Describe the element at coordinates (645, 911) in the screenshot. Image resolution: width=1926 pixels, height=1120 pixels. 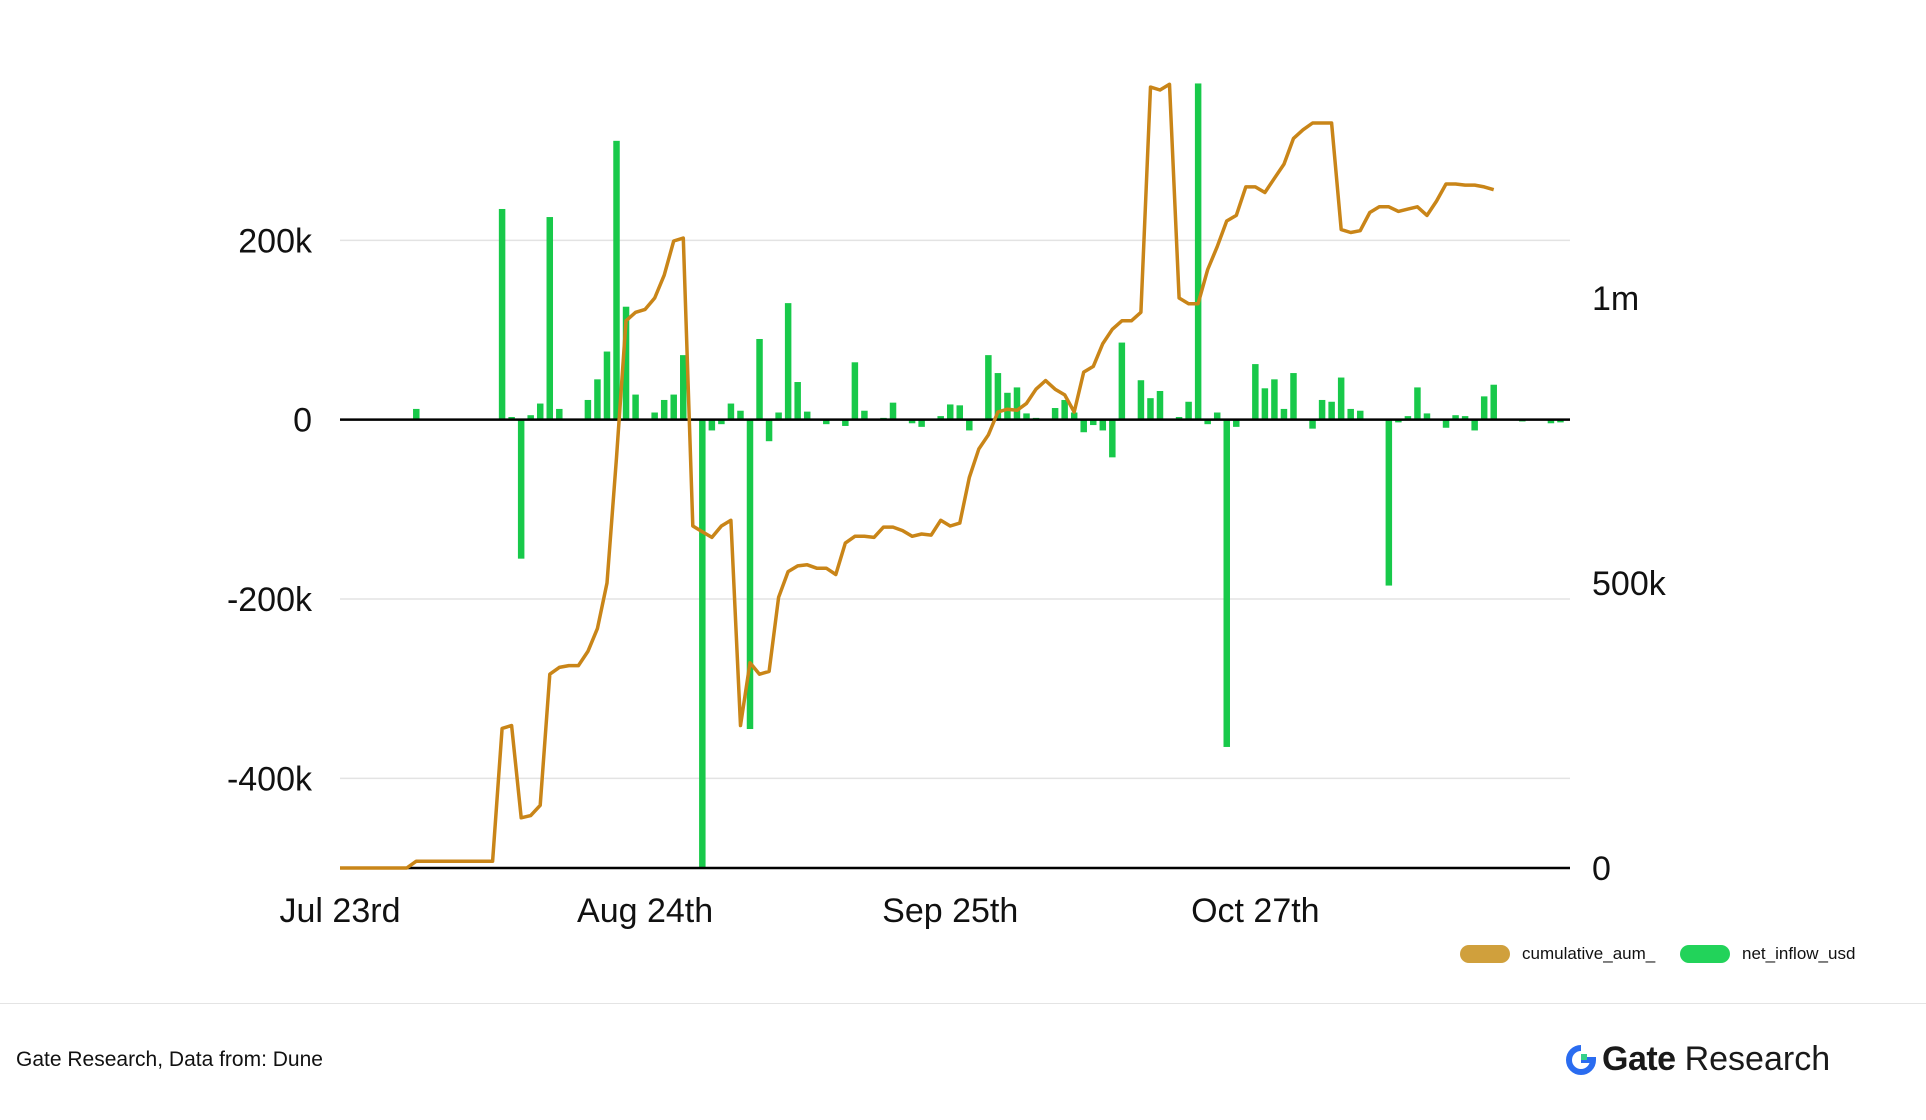
I see `x-tick-label: Aug 24th` at that location.